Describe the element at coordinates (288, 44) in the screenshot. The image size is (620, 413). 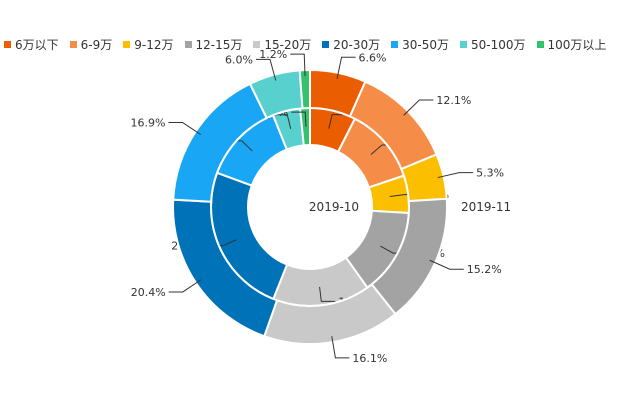
I see `legend-label: 15-20万` at that location.